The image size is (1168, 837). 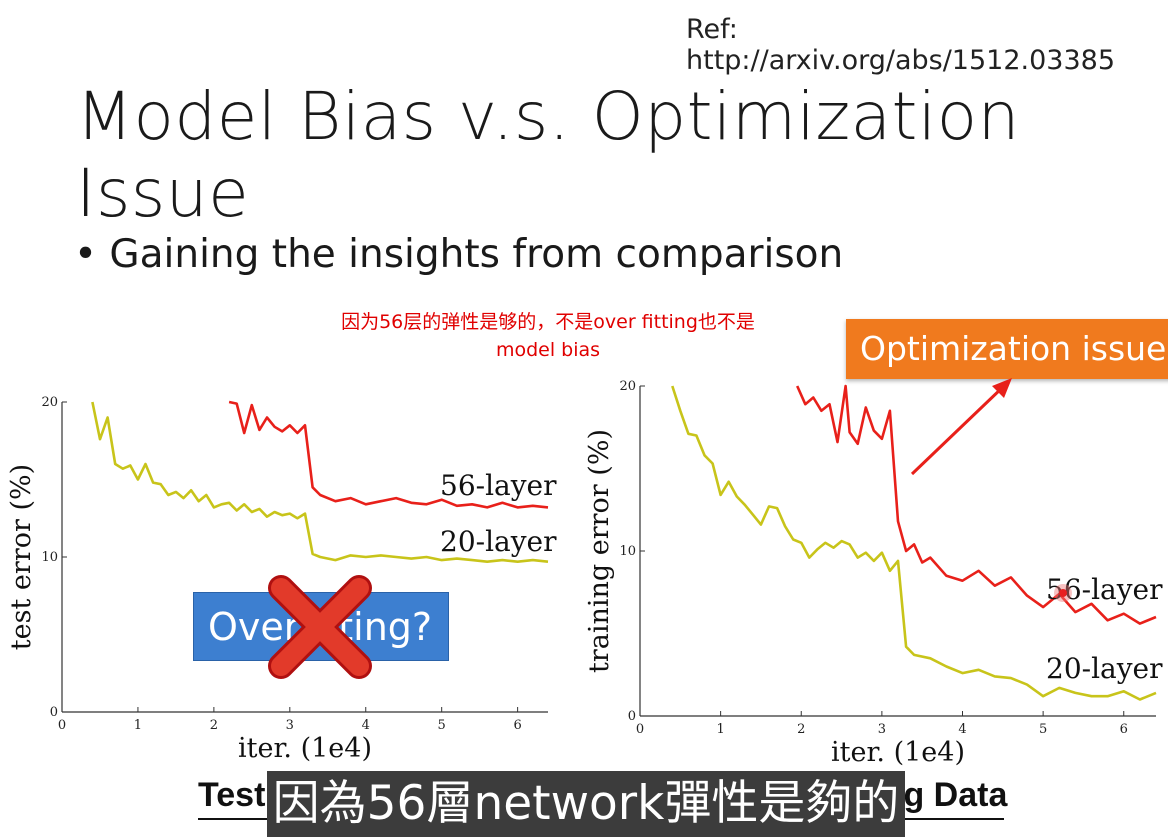 I want to click on y-axis-label: test error (%), so click(x=21, y=557).